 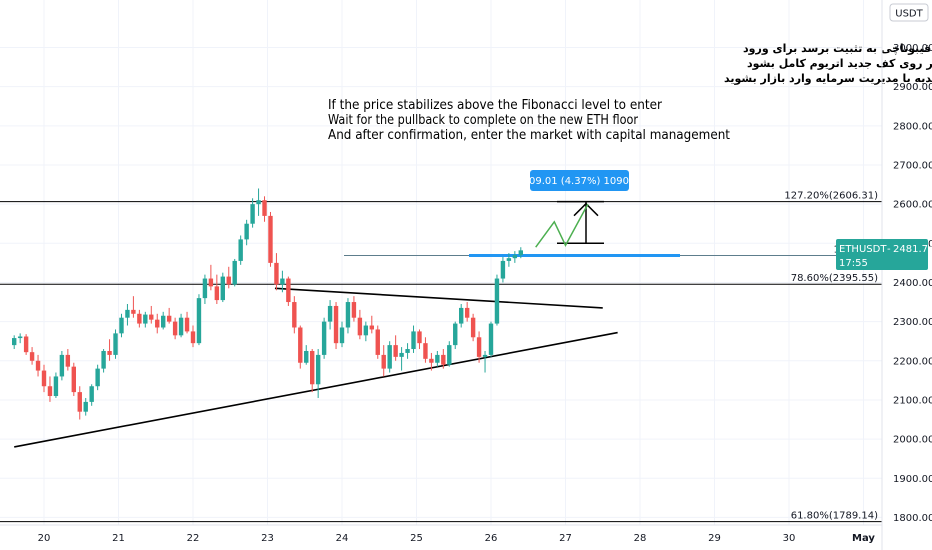 I want to click on currency-button: USDT, so click(x=909, y=12).